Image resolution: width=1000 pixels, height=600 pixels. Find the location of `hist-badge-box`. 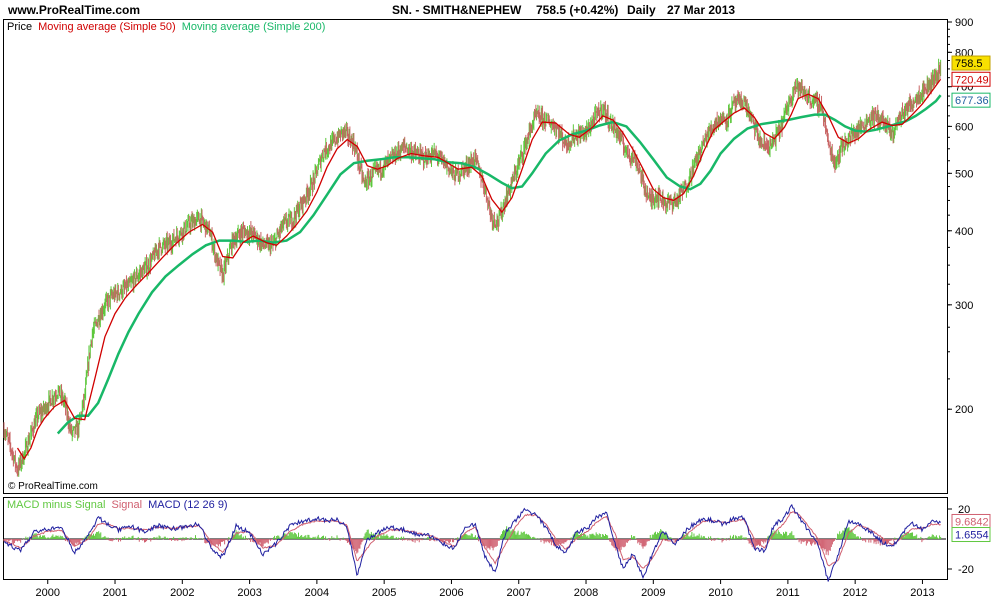

hist-badge-box is located at coordinates (971, 535).